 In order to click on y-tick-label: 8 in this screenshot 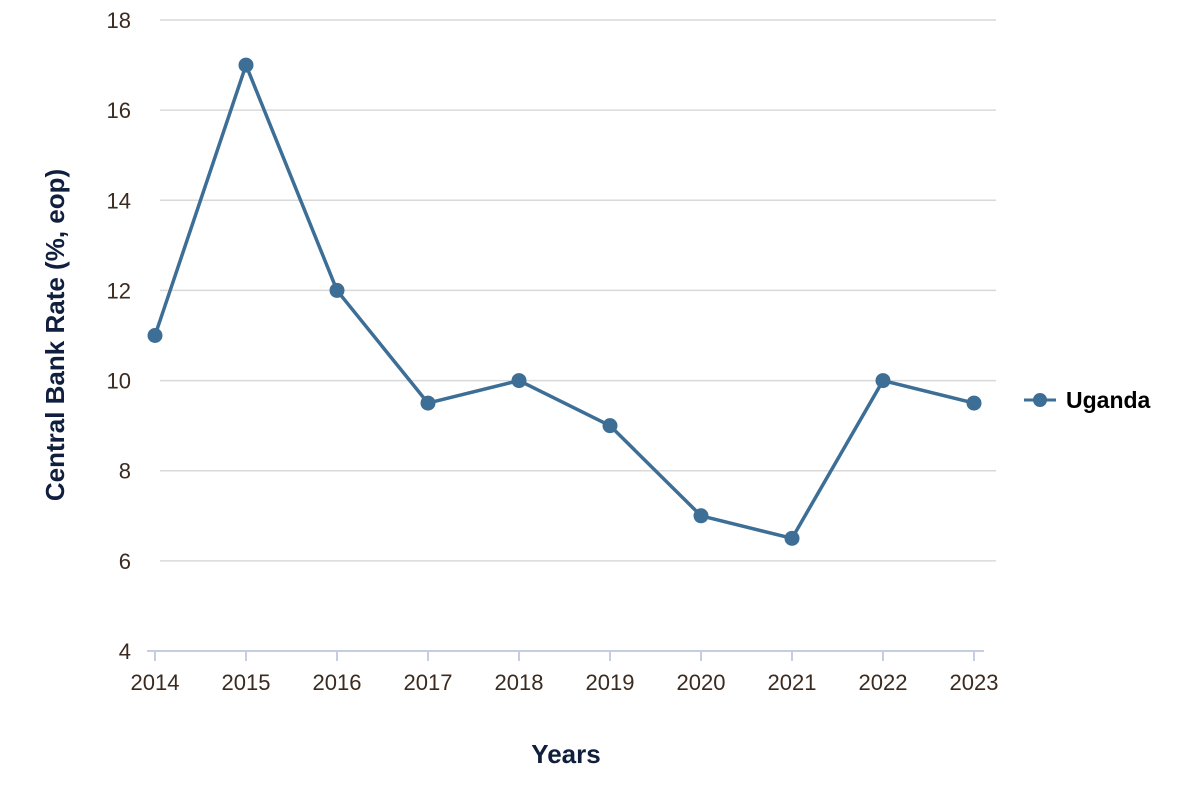, I will do `click(125, 471)`.